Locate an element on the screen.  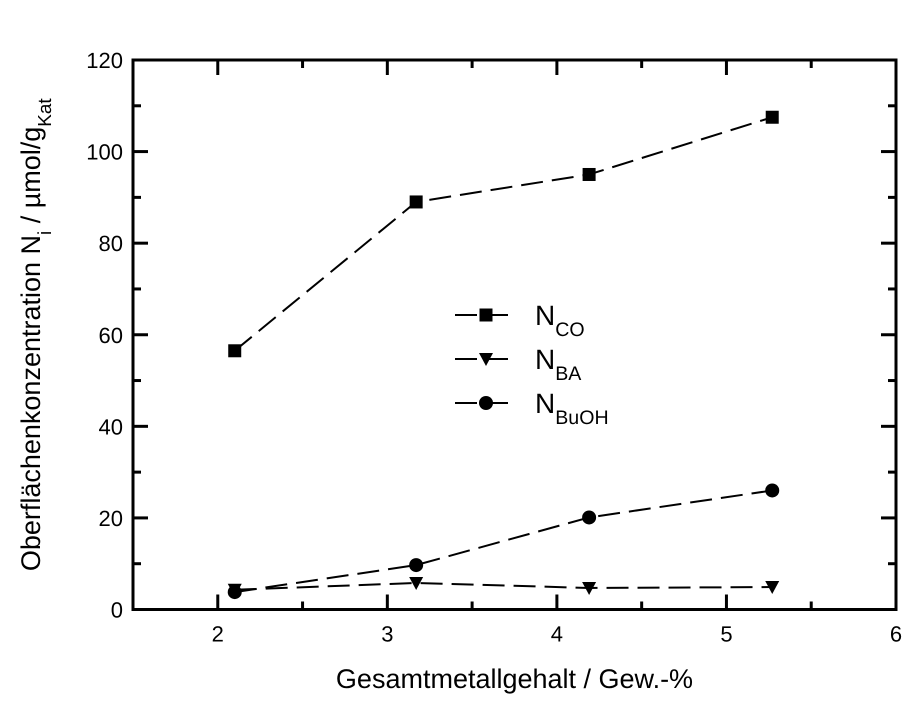
y-tick-label: 100 is located at coordinates (104, 152).